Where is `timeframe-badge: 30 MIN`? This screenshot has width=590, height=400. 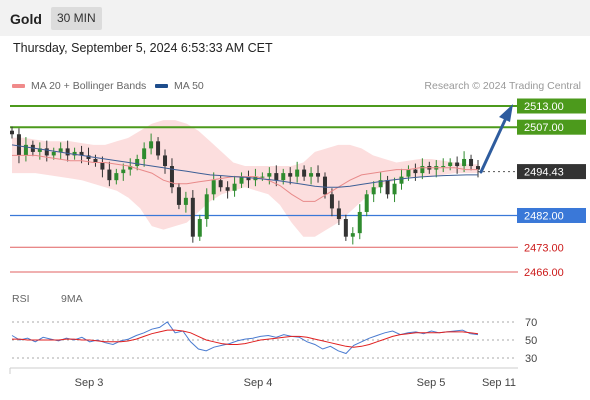
timeframe-badge: 30 MIN is located at coordinates (76, 18).